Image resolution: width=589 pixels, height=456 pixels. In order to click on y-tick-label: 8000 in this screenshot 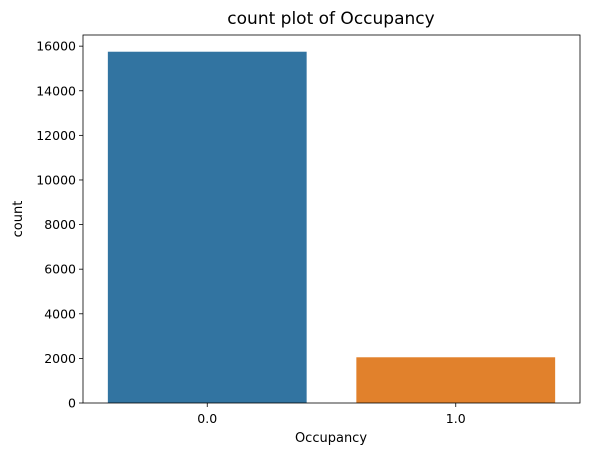, I will do `click(60, 224)`.